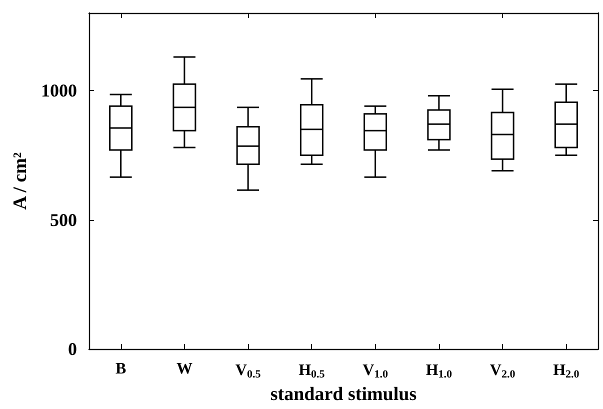 The height and width of the screenshot is (409, 603). I want to click on y-tick-label: 500, so click(63, 220).